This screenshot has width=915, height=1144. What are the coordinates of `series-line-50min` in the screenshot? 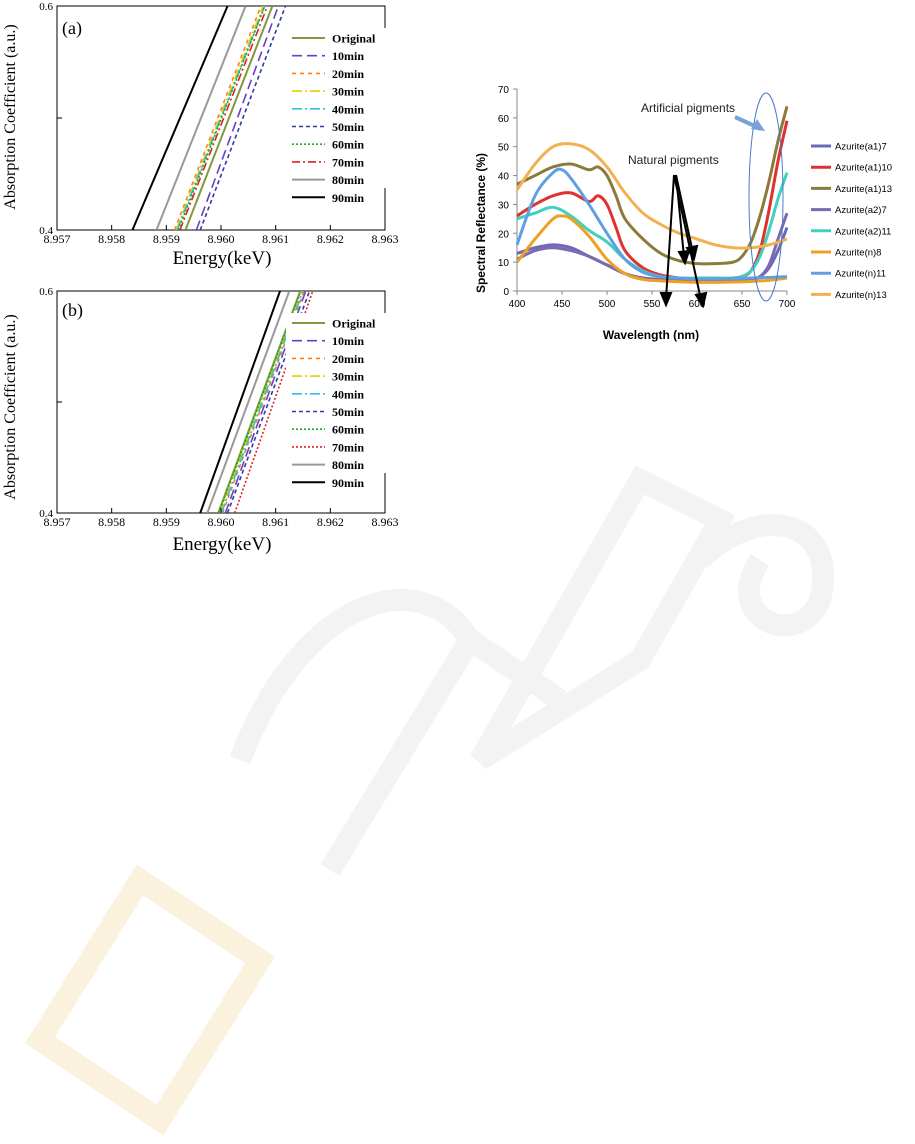 It's located at (243, 118).